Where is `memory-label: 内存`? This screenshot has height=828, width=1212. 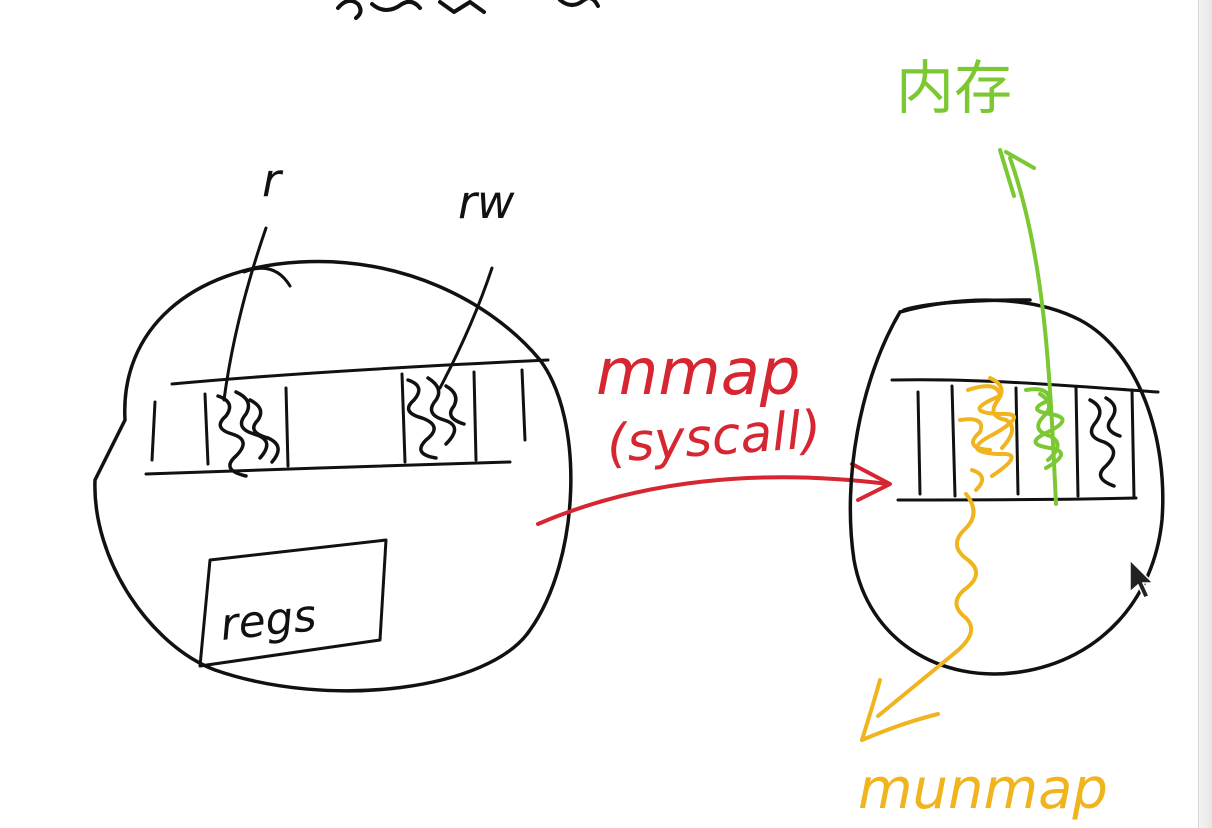
memory-label: 内存 is located at coordinates (954, 88).